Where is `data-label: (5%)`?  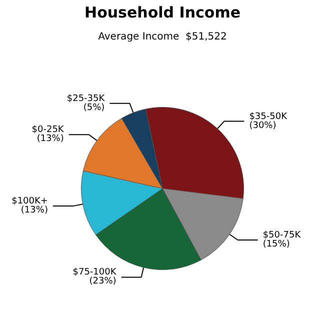
data-label: (5%) is located at coordinates (94, 107).